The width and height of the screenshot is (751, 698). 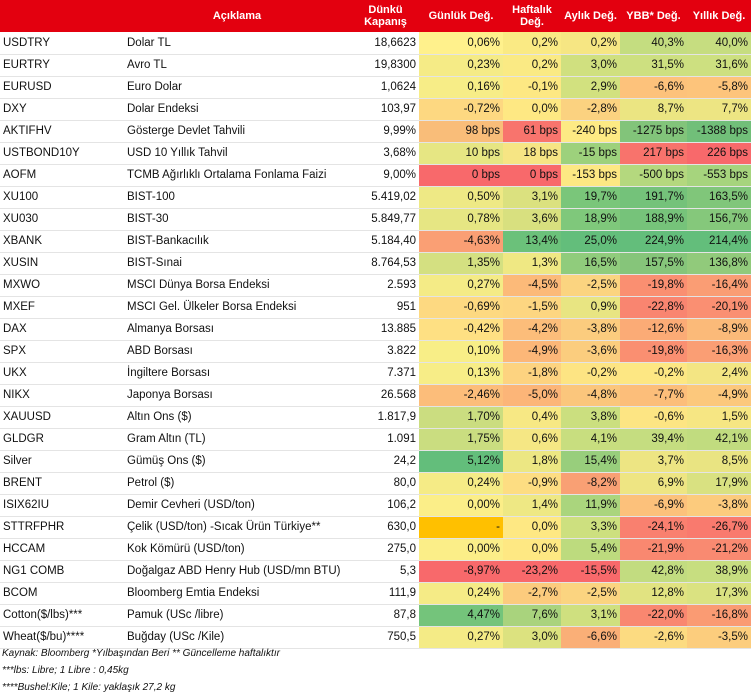 What do you see at coordinates (590, 43) in the screenshot?
I see `monthly-change-cell: 0,2%` at bounding box center [590, 43].